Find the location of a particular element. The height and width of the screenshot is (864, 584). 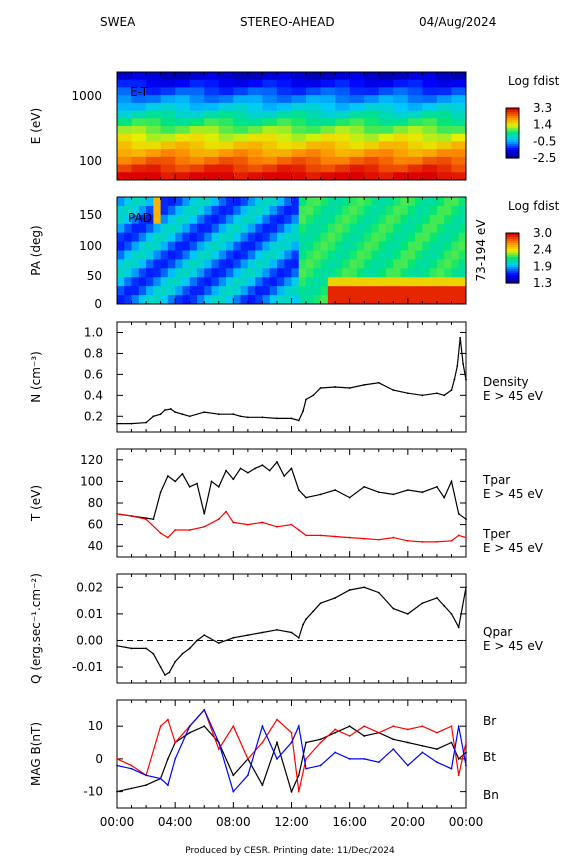

y-tick-label: 0.8 is located at coordinates (93, 353).